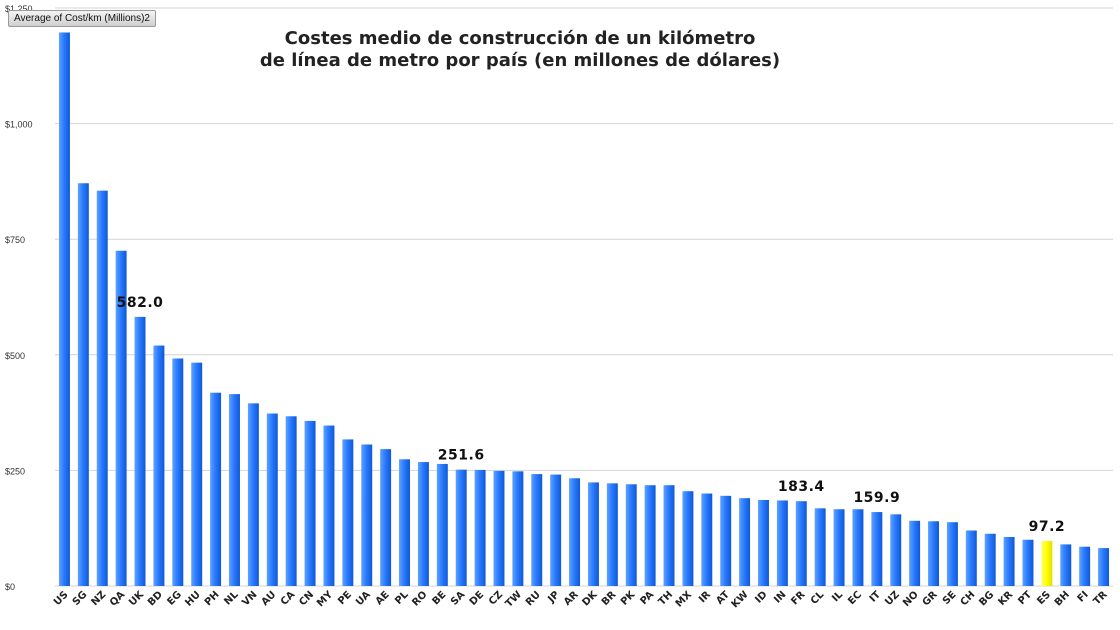 Image resolution: width=1120 pixels, height=630 pixels. I want to click on bar-ph, so click(216, 489).